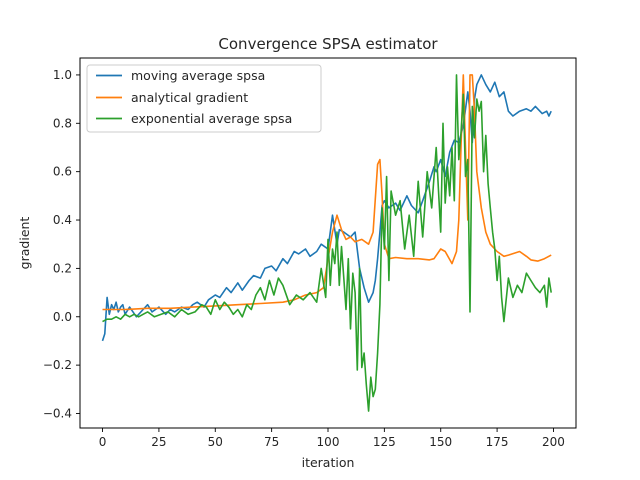 The width and height of the screenshot is (640, 480). I want to click on y-tick-label: 1.0, so click(62, 75).